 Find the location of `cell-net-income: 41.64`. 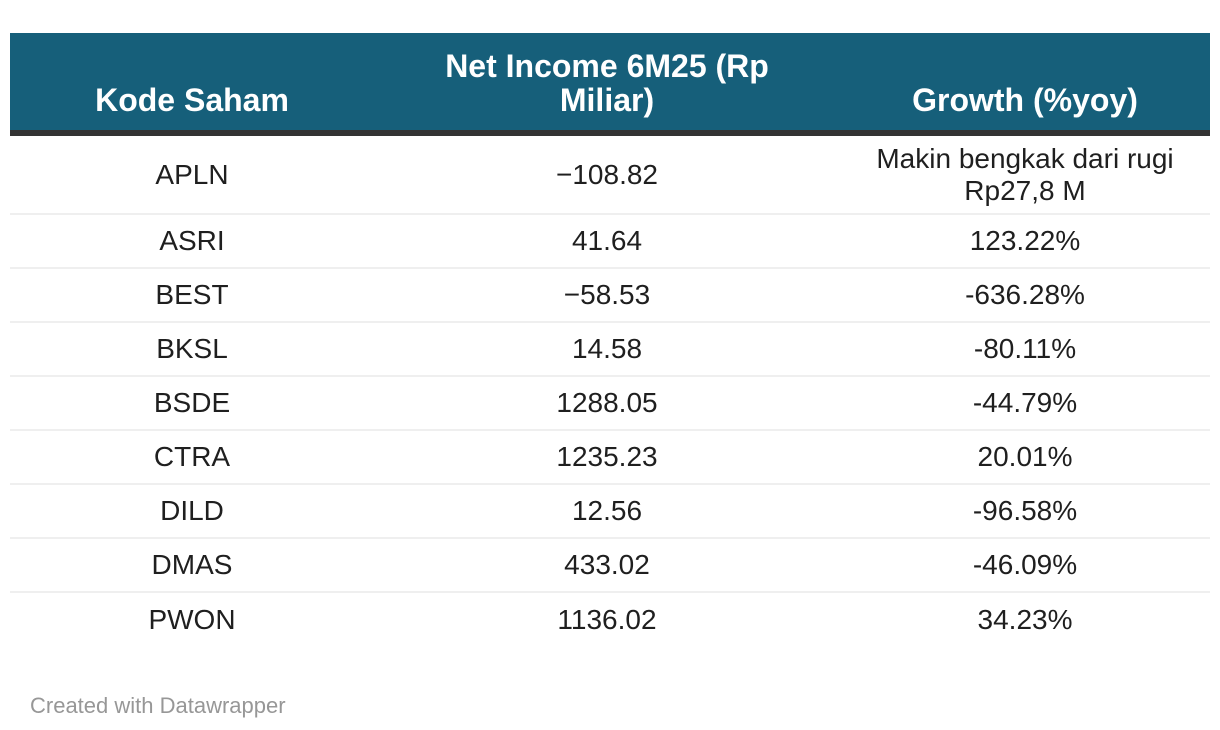

cell-net-income: 41.64 is located at coordinates (607, 240).